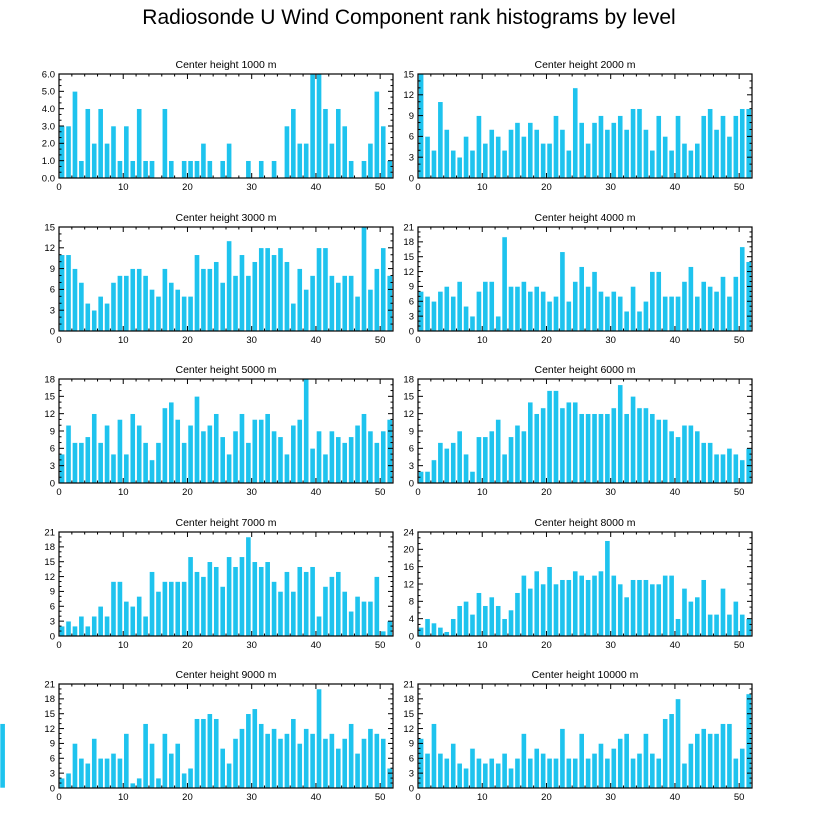  I want to click on y-tick-label: 15, so click(408, 257).